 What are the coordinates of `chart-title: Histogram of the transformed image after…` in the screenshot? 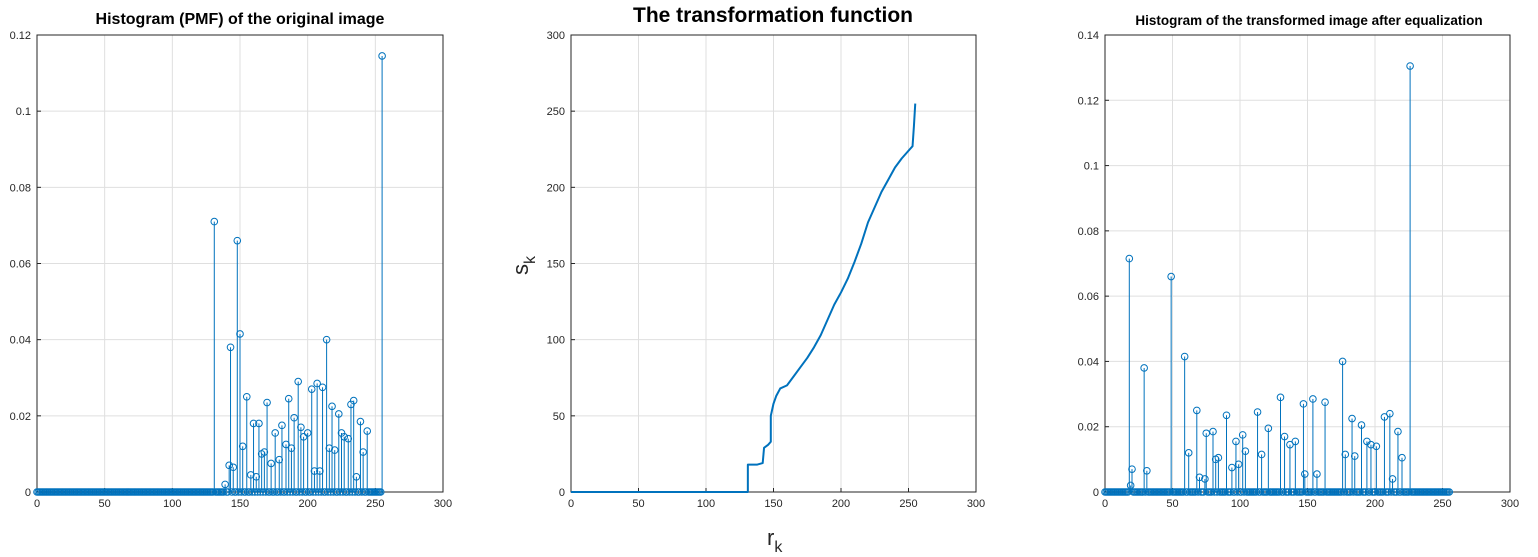 It's located at (1308, 20).